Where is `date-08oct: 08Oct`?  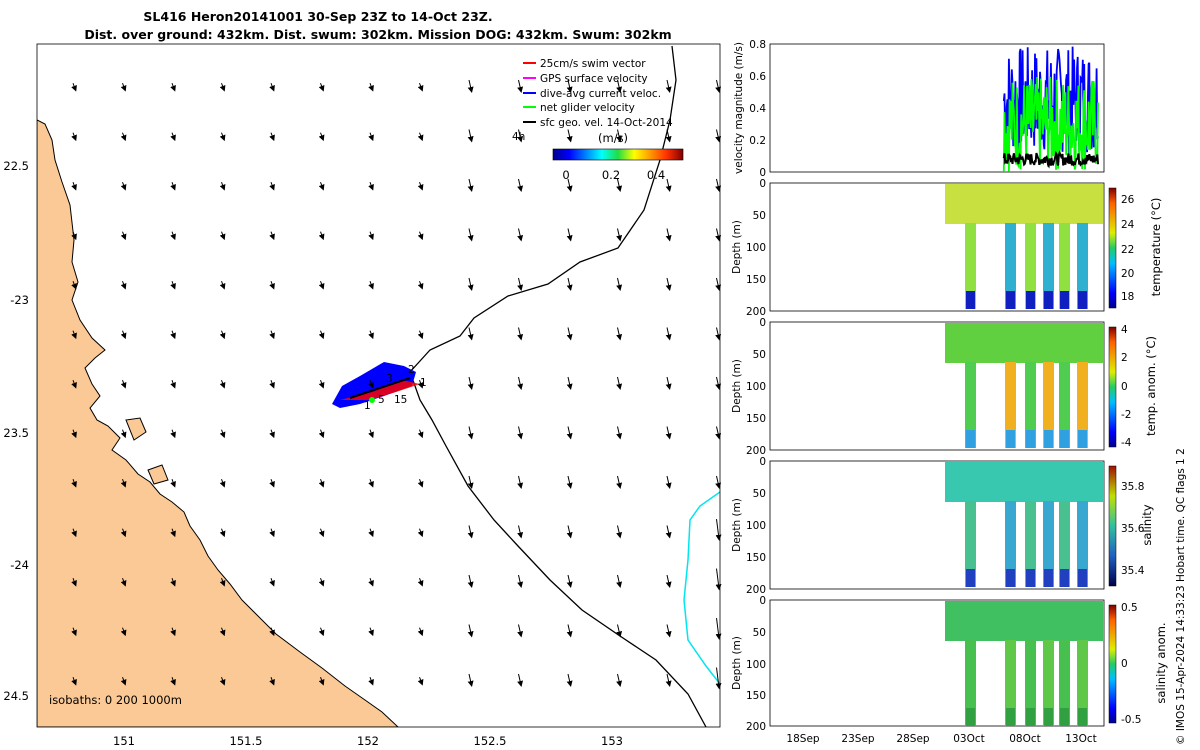
date-08oct: 08Oct is located at coordinates (1025, 739).